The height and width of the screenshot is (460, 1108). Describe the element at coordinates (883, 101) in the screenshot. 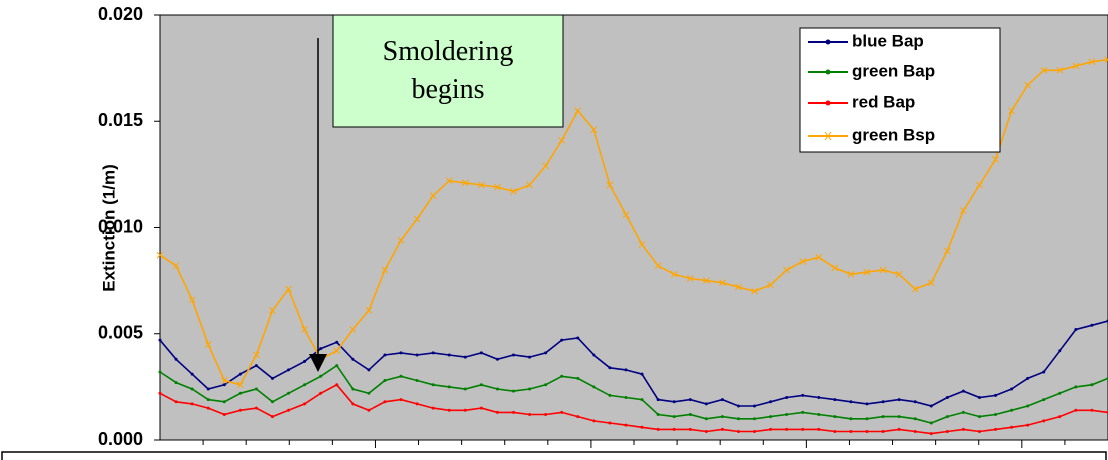

I see `legend-label: red Bap` at that location.